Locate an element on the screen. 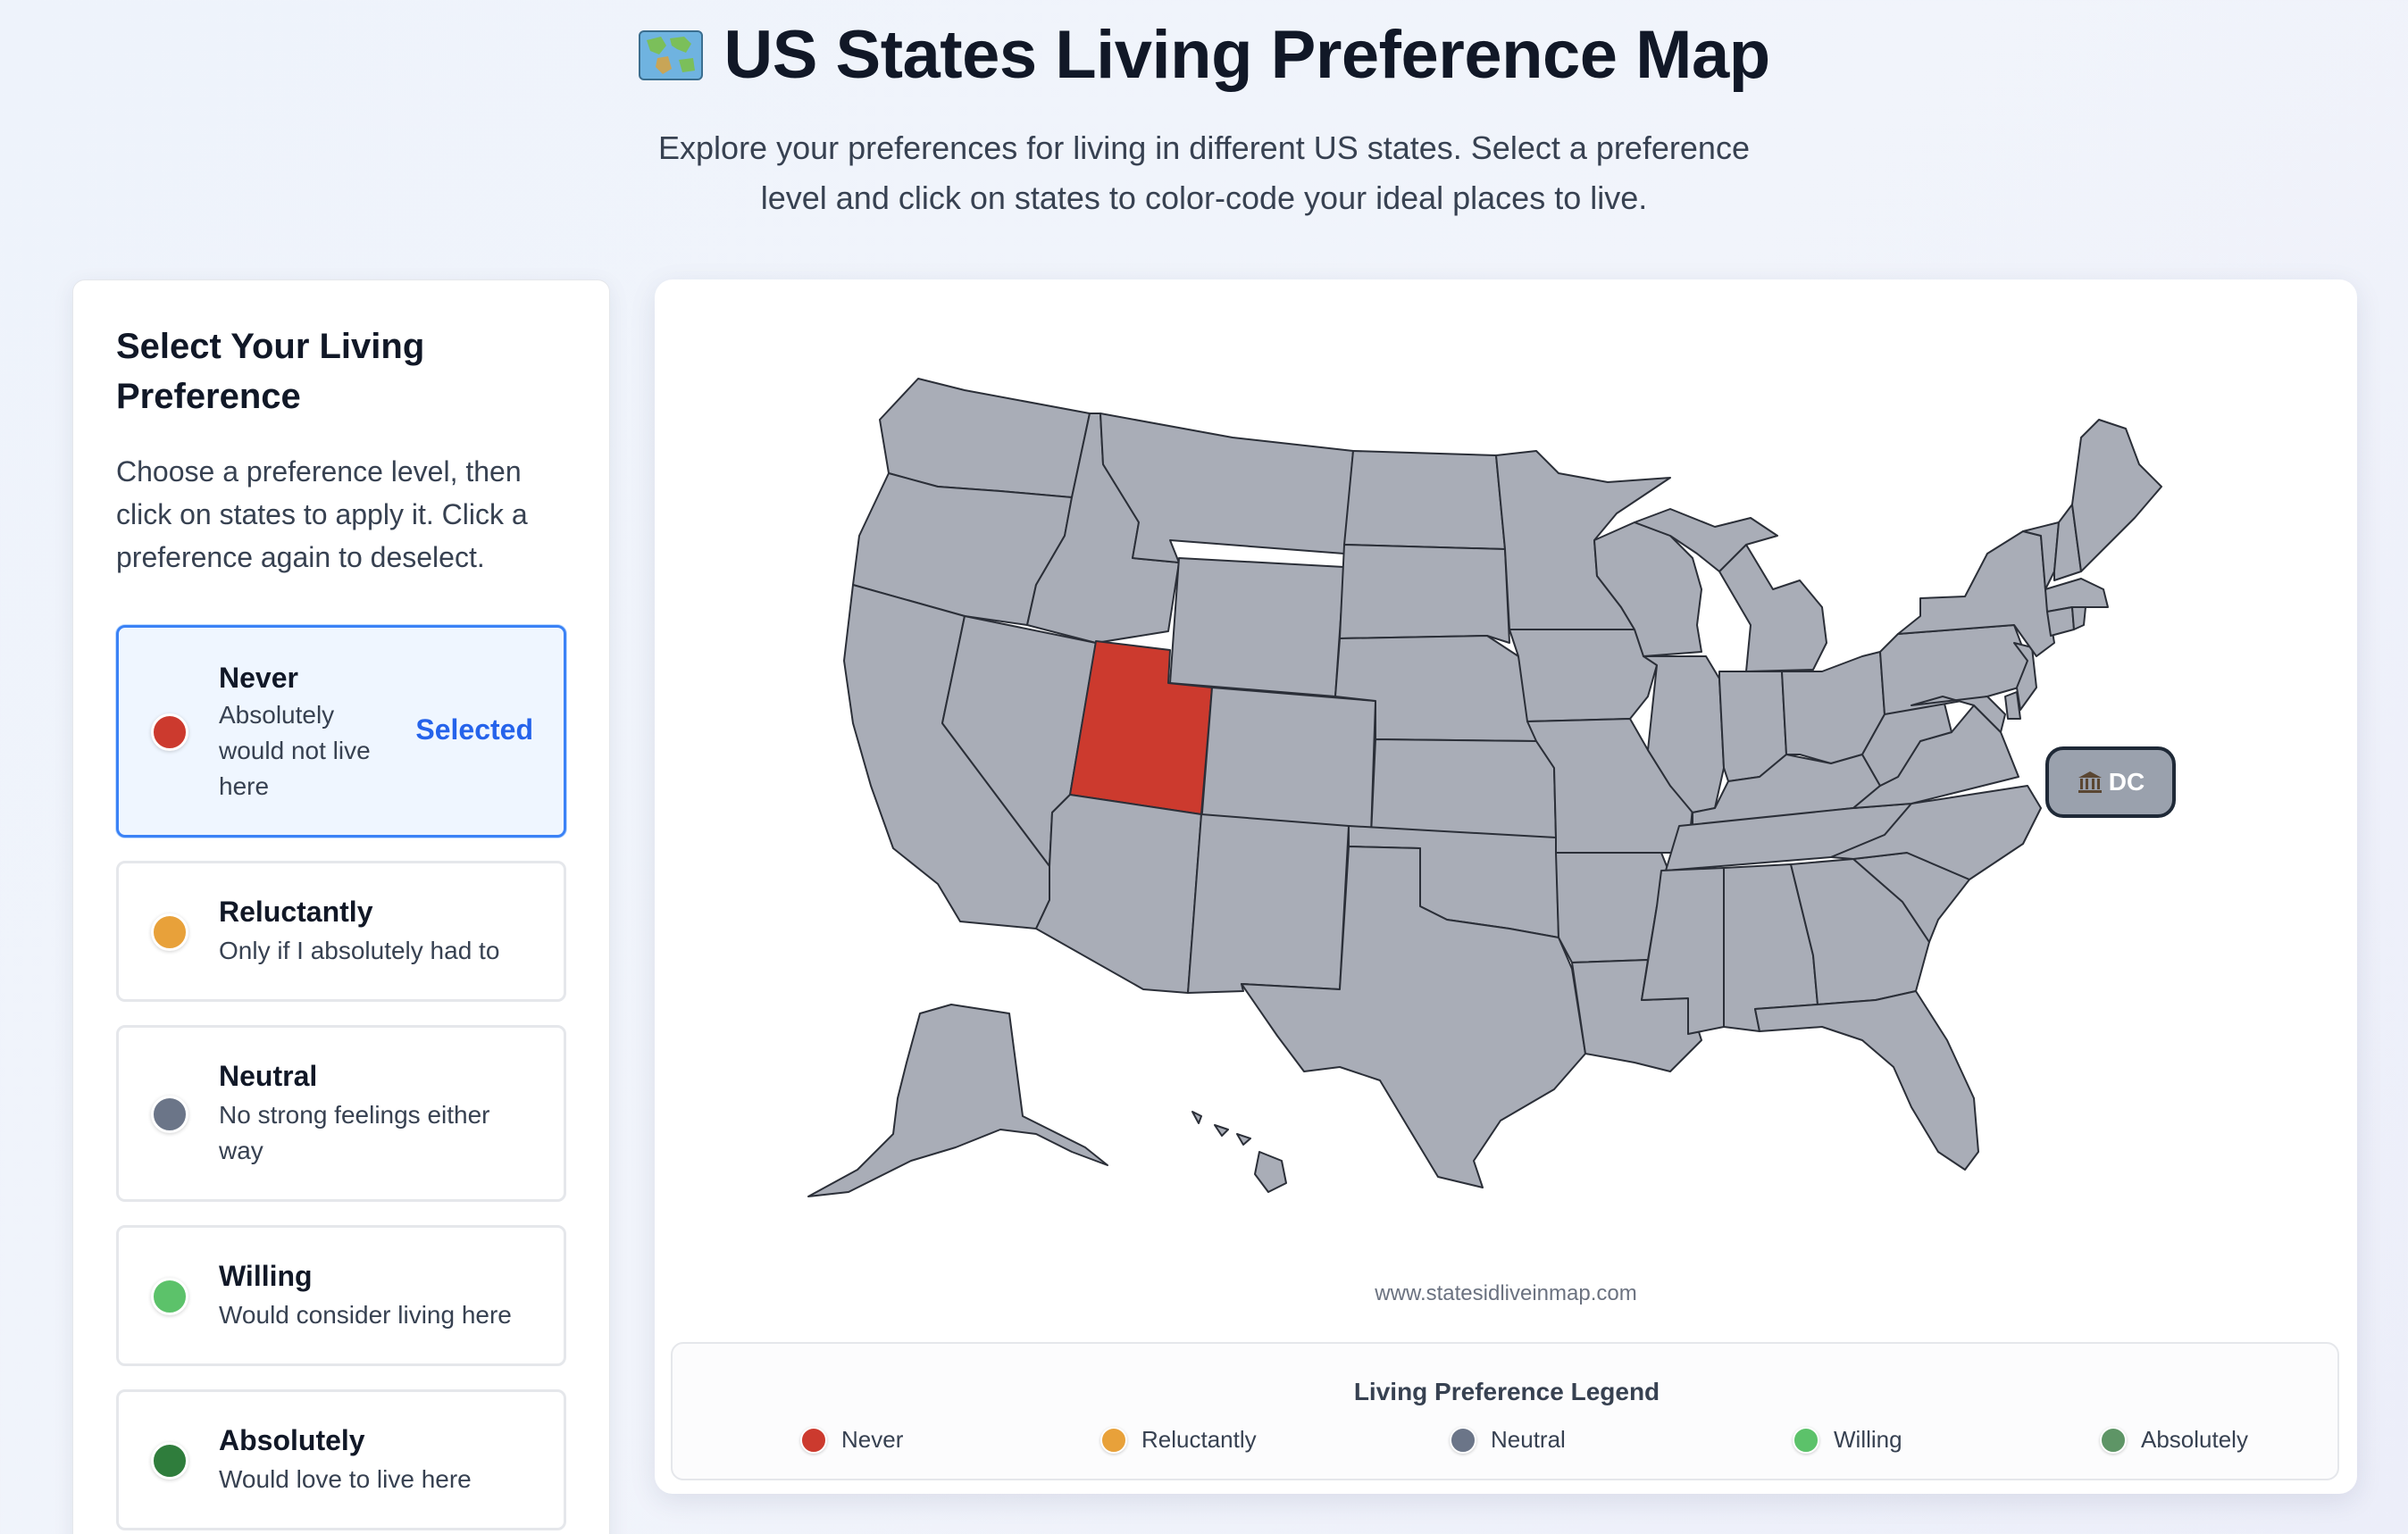 This screenshot has height=1534, width=2408. preference-option-reluctantly: Reluctantly Only if I absolutely had to is located at coordinates (341, 931).